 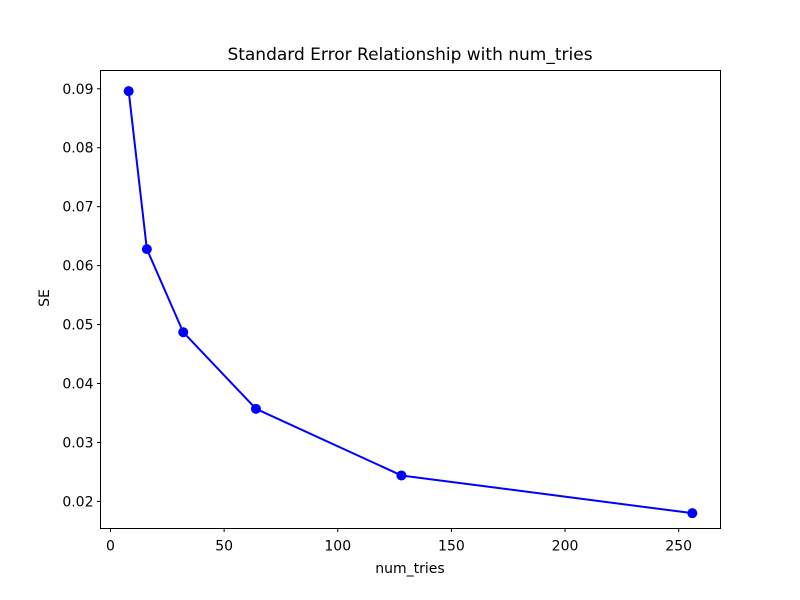 I want to click on y-tick-label: 0.04, so click(x=77, y=384).